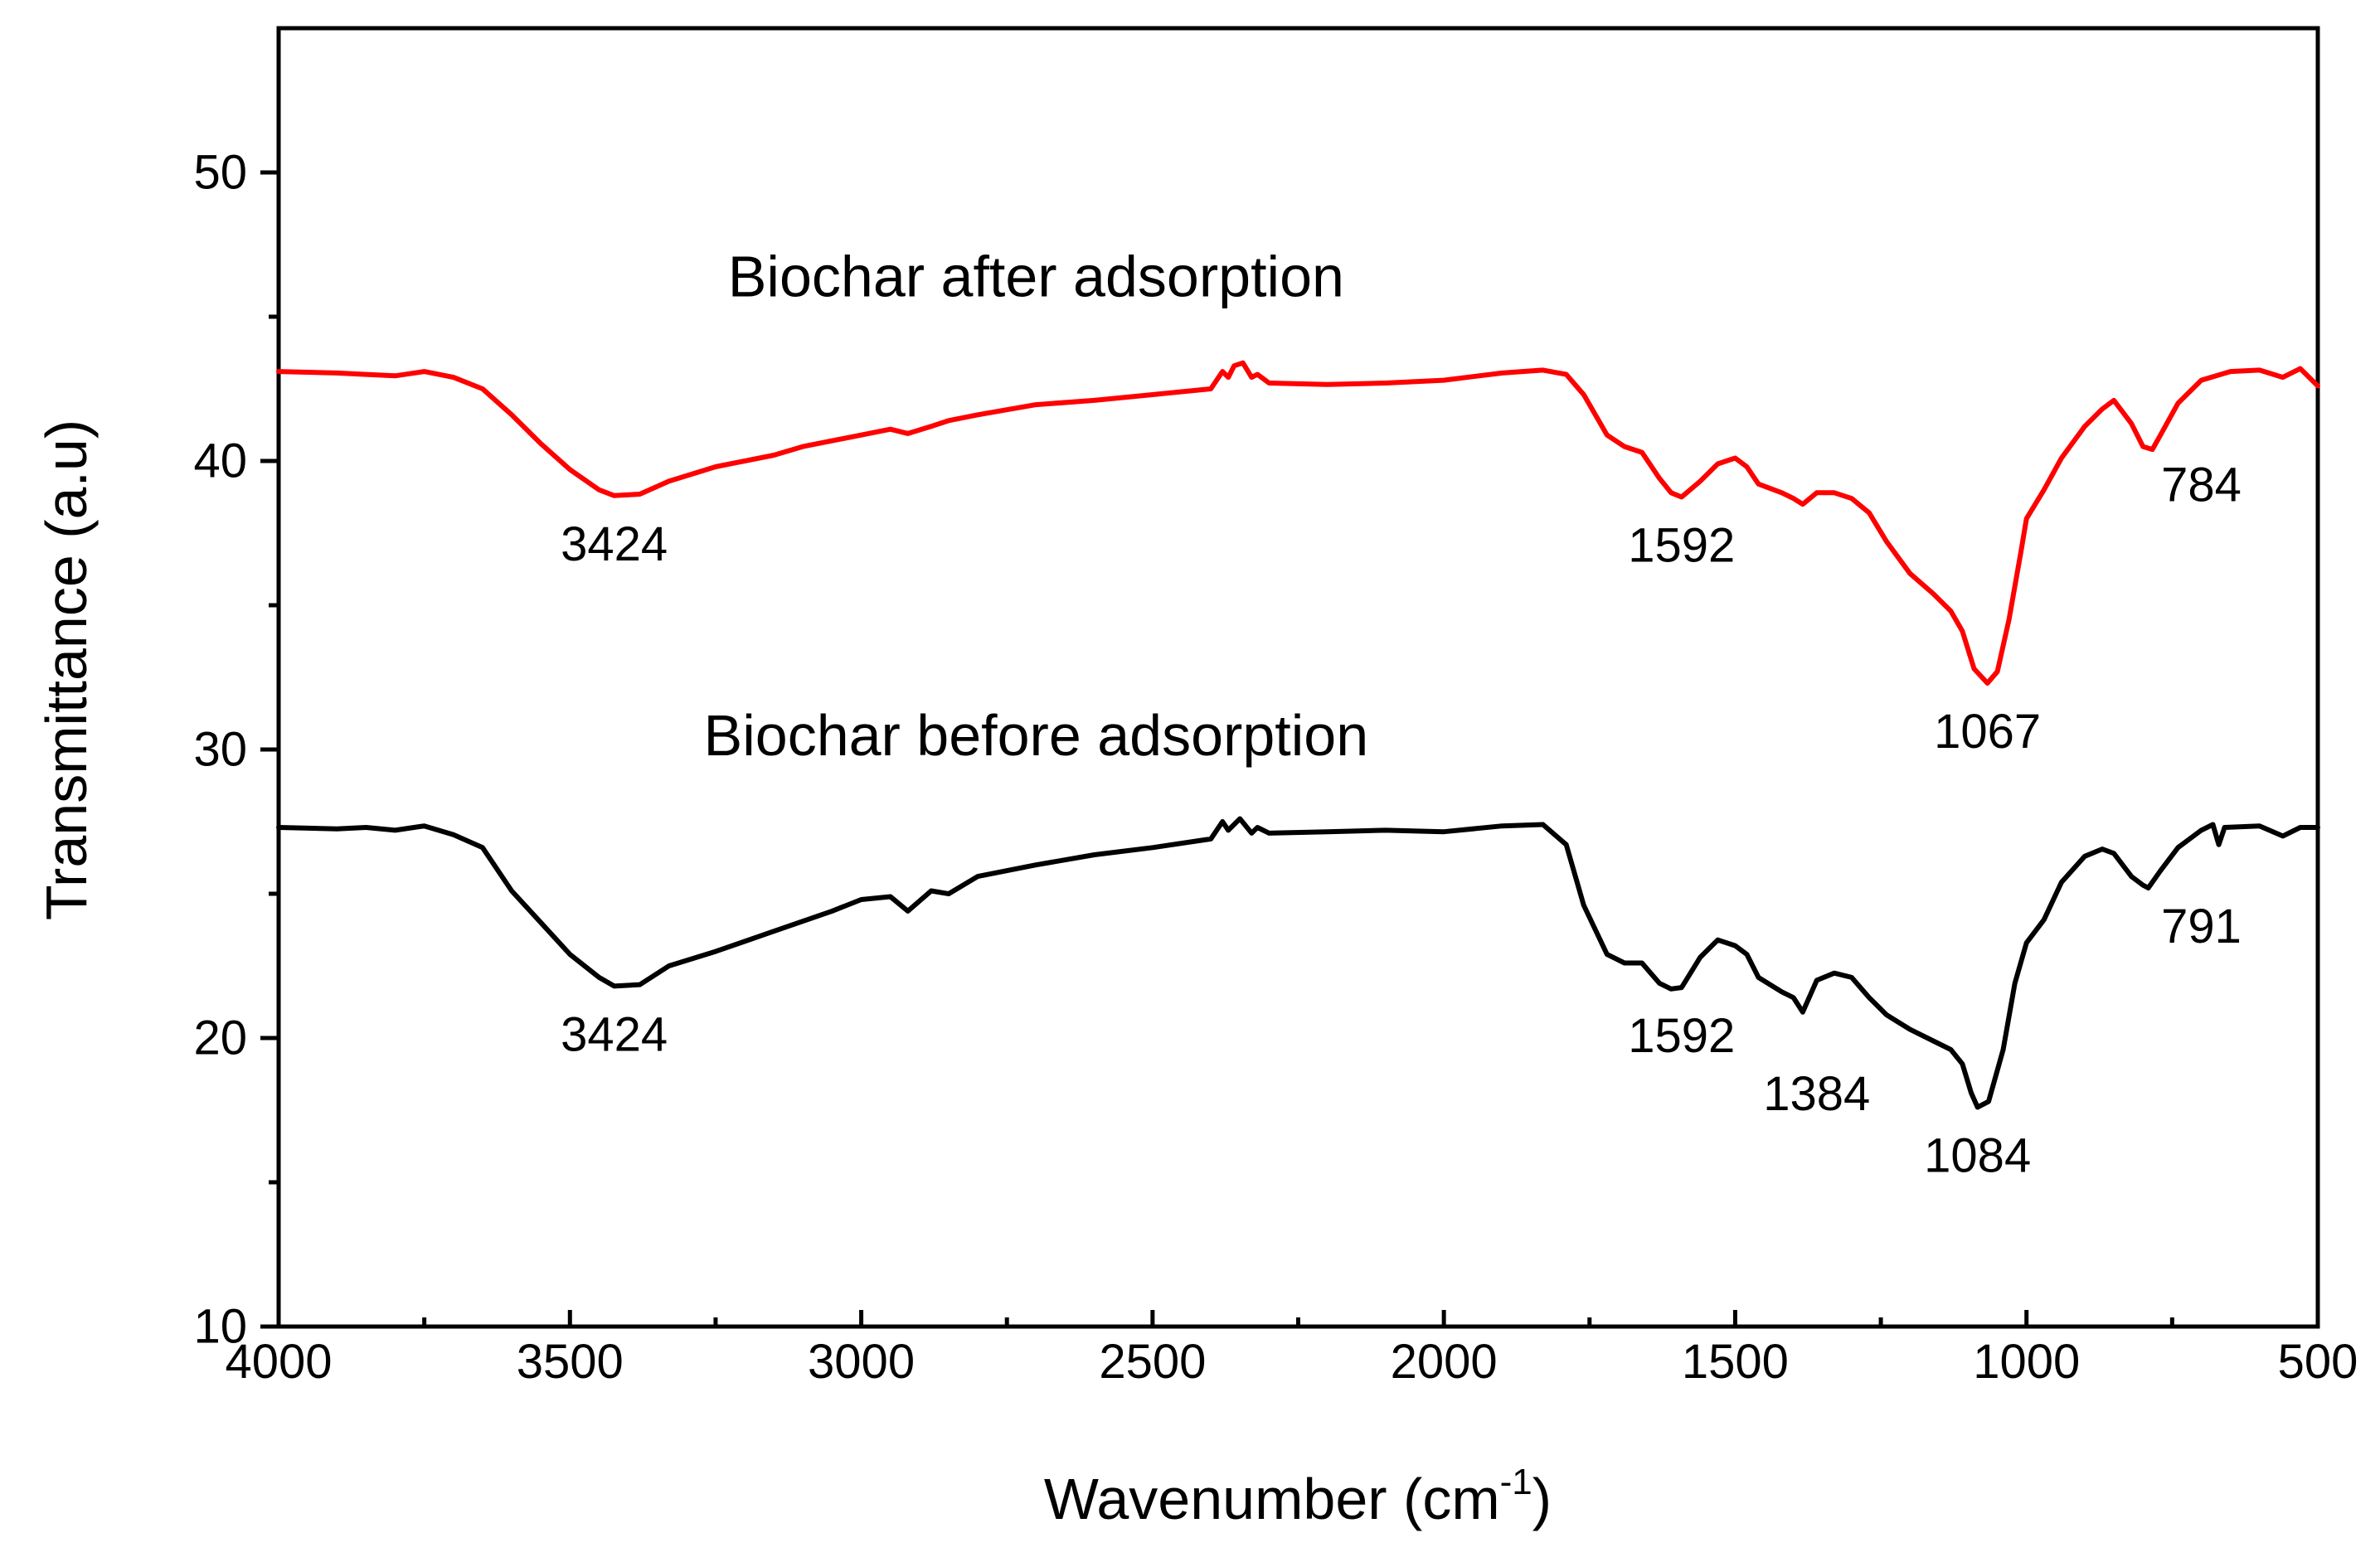  I want to click on x-tick-label: 4000, so click(278, 1362).